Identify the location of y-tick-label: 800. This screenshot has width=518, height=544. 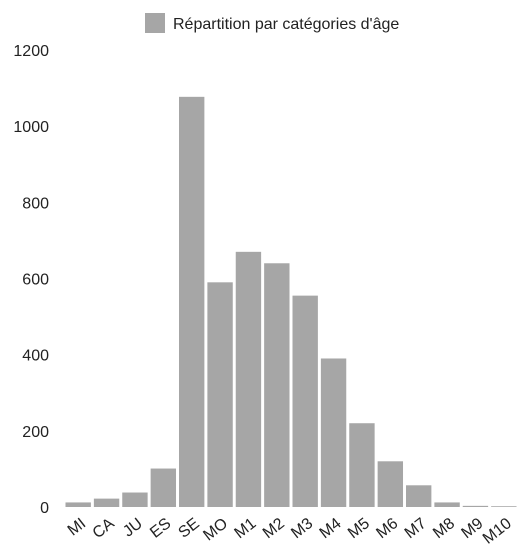
(35, 203).